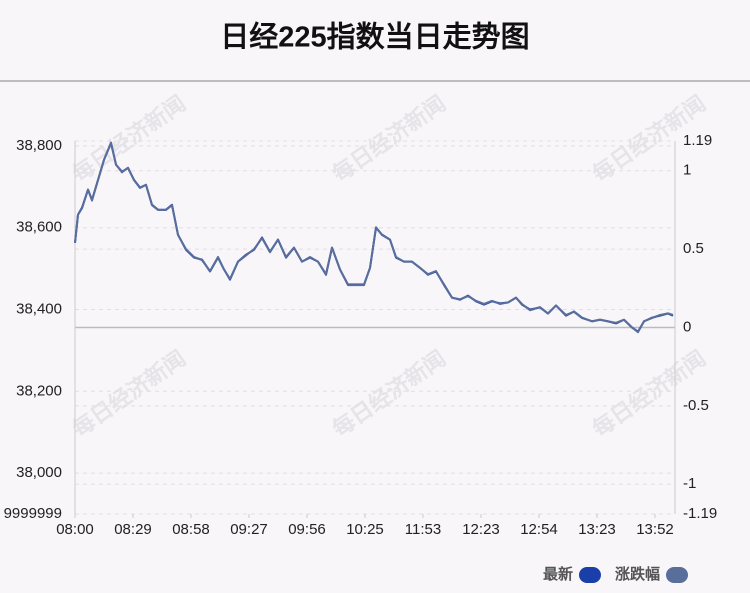  I want to click on y-tick-label: 38,600, so click(39, 227).